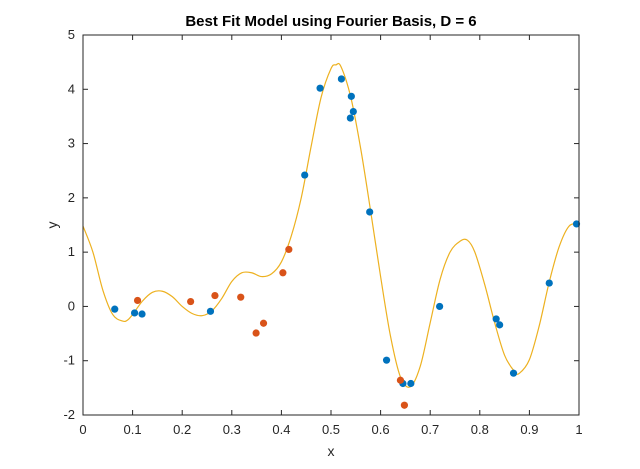 This screenshot has height=469, width=640. I want to click on y-tick-label: 1, so click(71, 251).